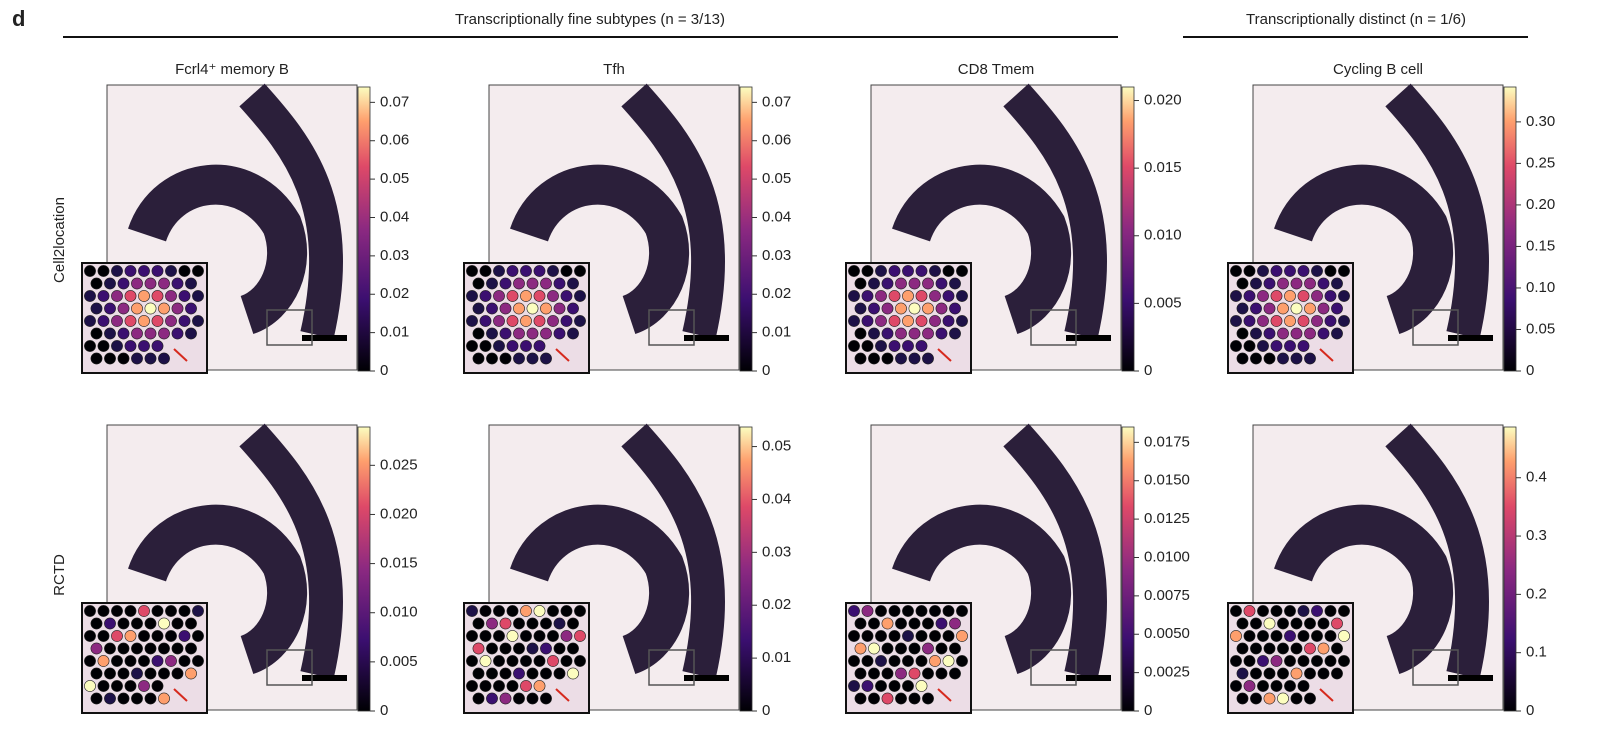  What do you see at coordinates (1167, 441) in the screenshot?
I see `colorbar-tick-label: 0.0175` at bounding box center [1167, 441].